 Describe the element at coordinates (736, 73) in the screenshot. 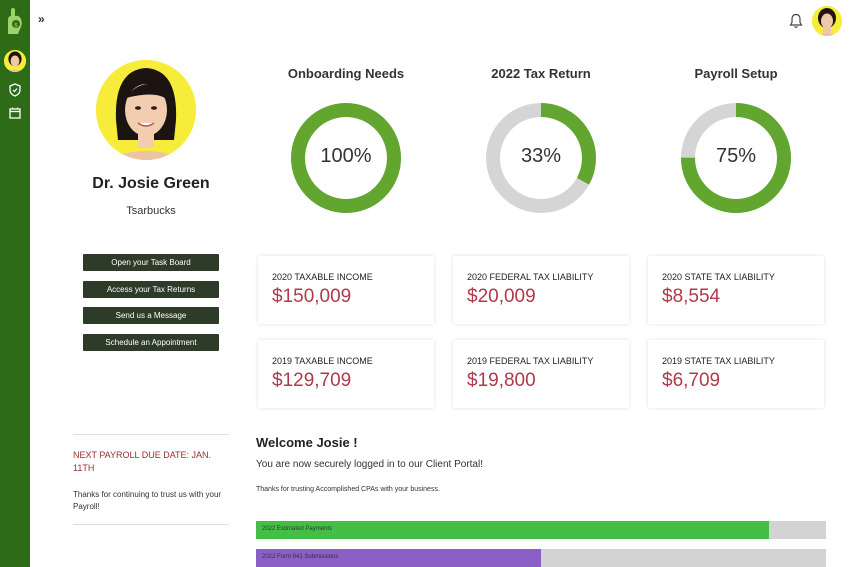

I see `donut-title-payroll: Payroll Setup` at that location.